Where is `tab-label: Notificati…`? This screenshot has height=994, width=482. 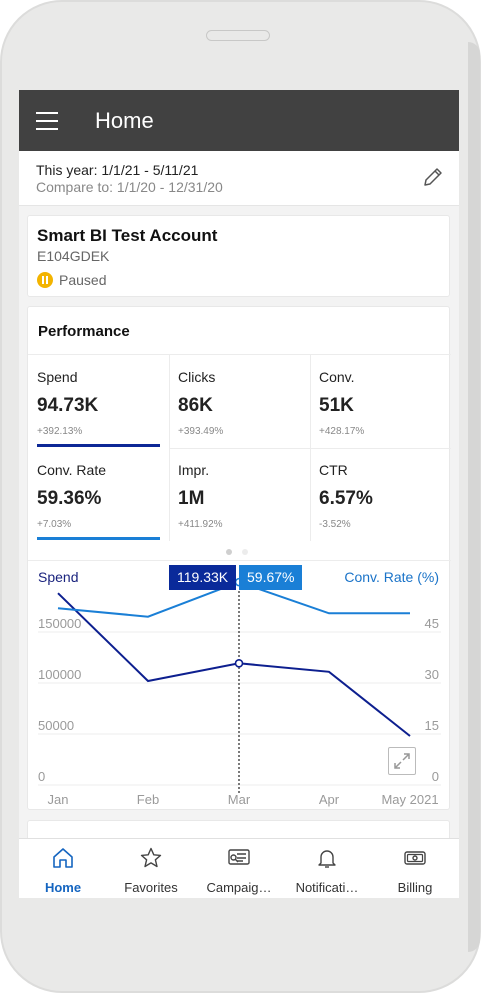 tab-label: Notificati… is located at coordinates (327, 887).